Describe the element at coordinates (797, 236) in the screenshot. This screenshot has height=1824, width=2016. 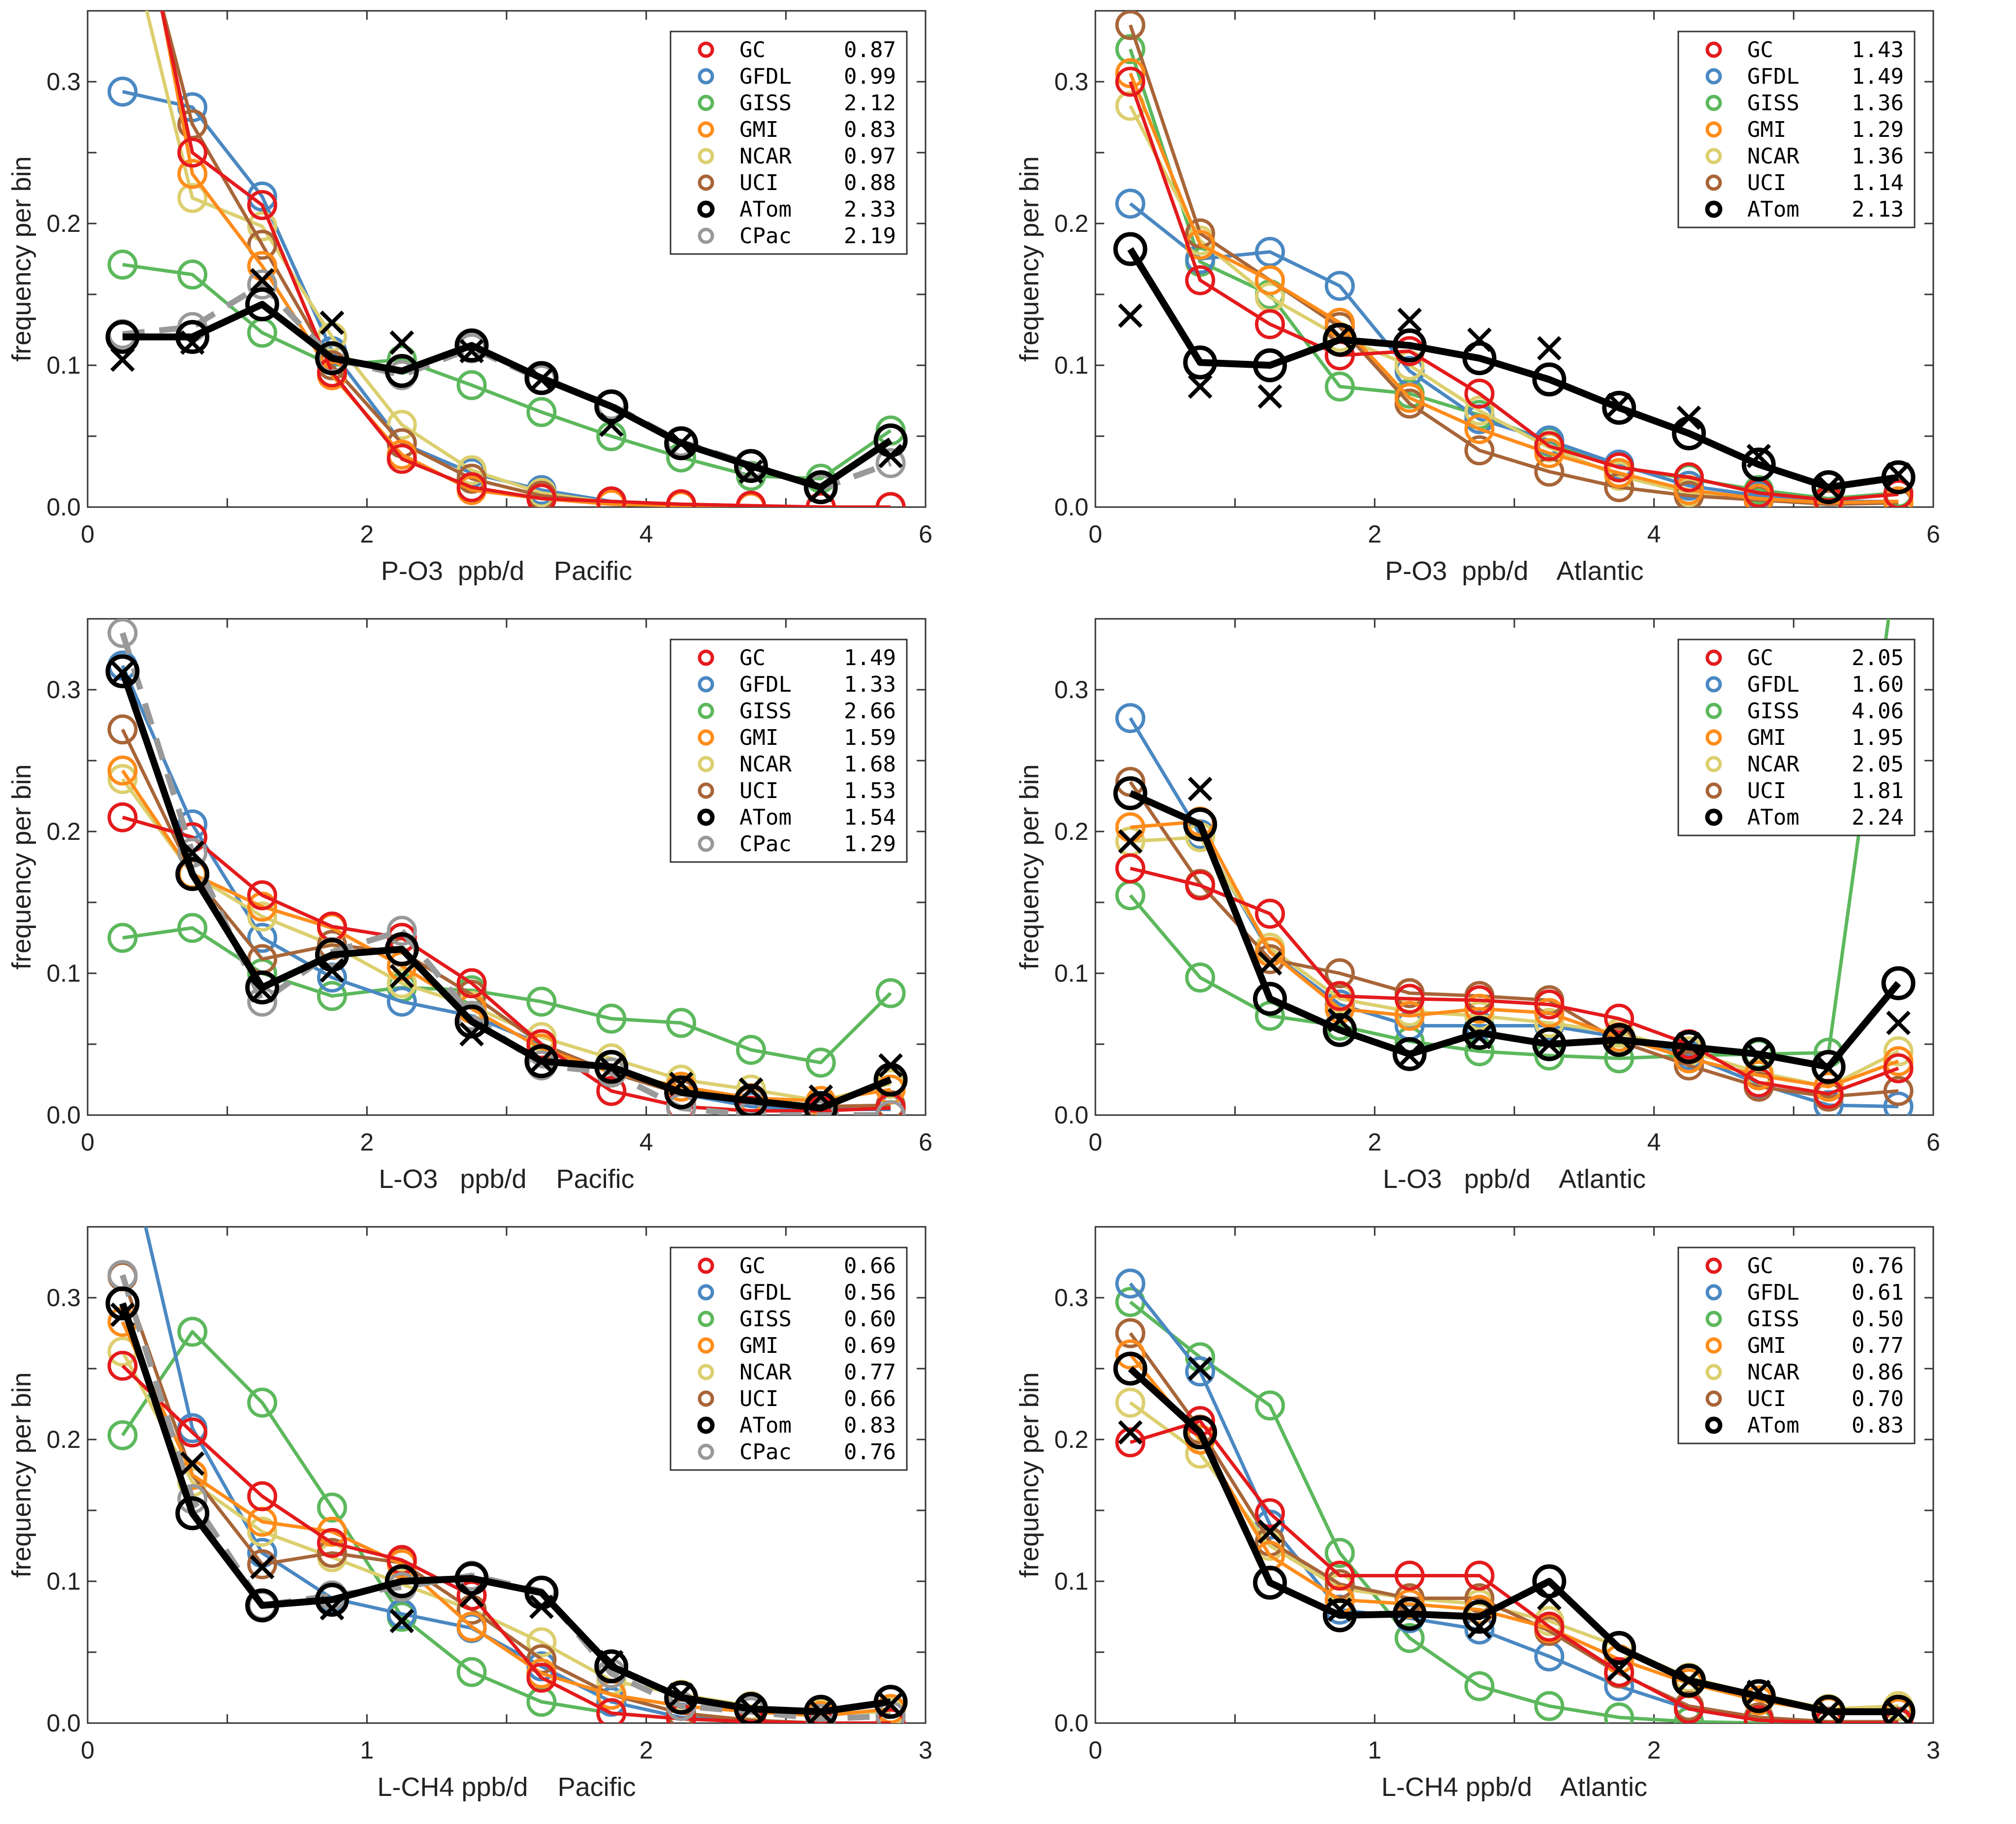
I see `legend-item-cpac: CPac 2.19` at that location.